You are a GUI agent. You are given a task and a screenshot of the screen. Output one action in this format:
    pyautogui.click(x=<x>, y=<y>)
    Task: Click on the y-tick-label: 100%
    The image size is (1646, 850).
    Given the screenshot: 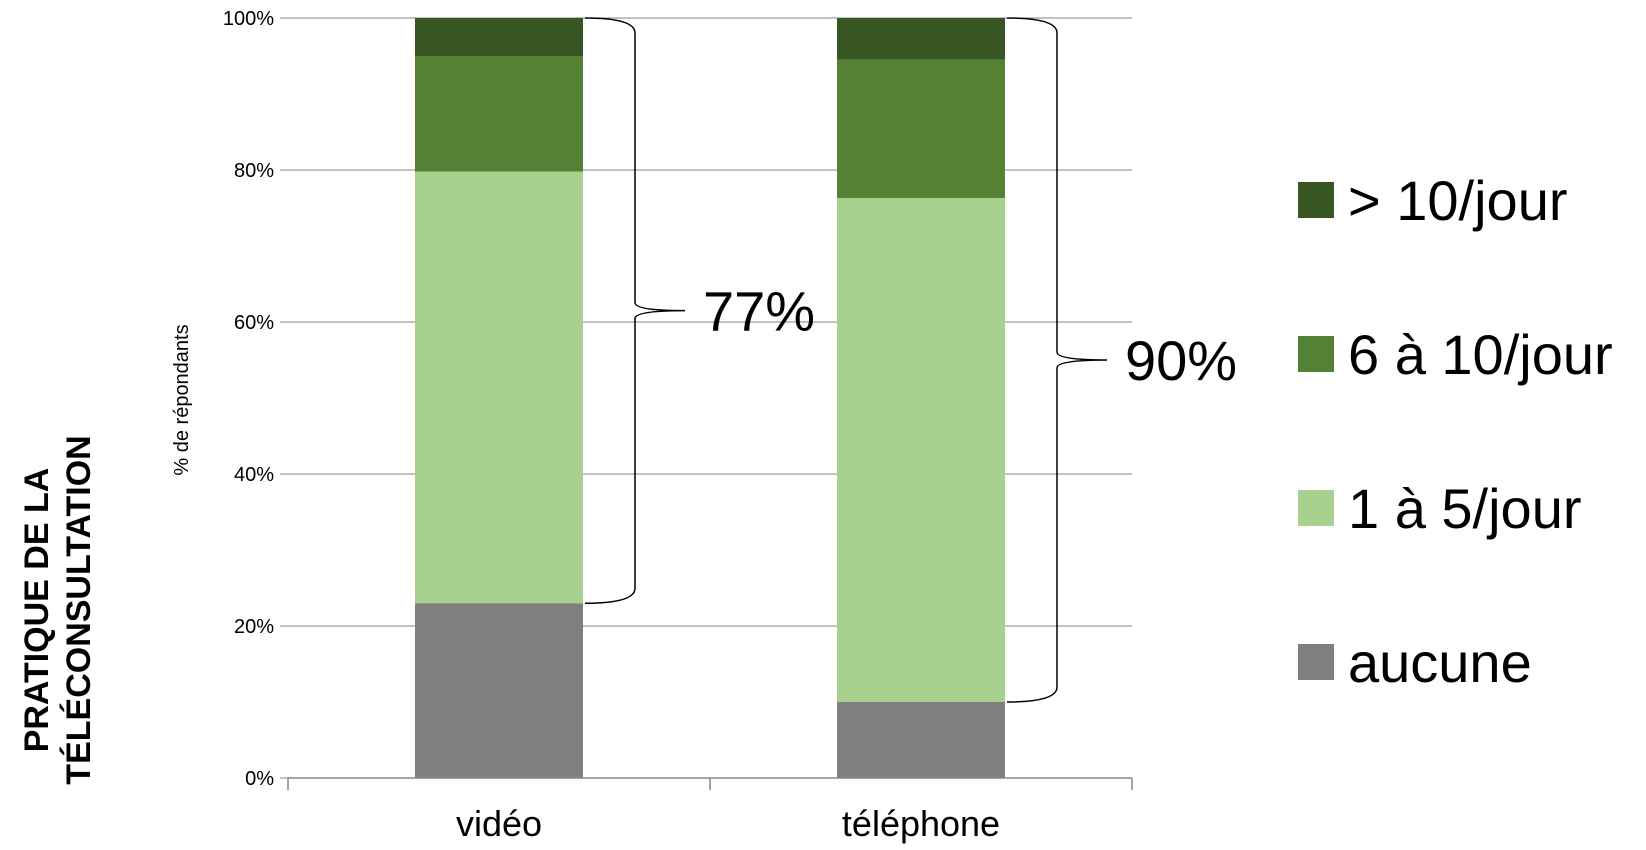 What is the action you would take?
    pyautogui.click(x=248, y=19)
    